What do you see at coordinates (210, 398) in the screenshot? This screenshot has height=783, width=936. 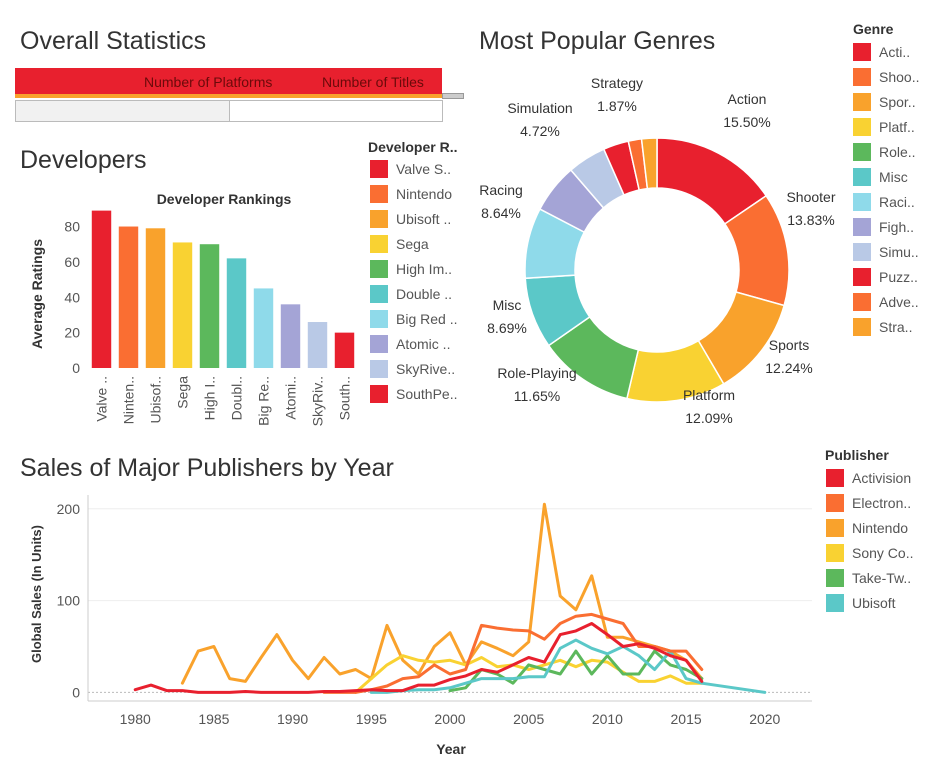 I see `developer-x-tick: High I..` at bounding box center [210, 398].